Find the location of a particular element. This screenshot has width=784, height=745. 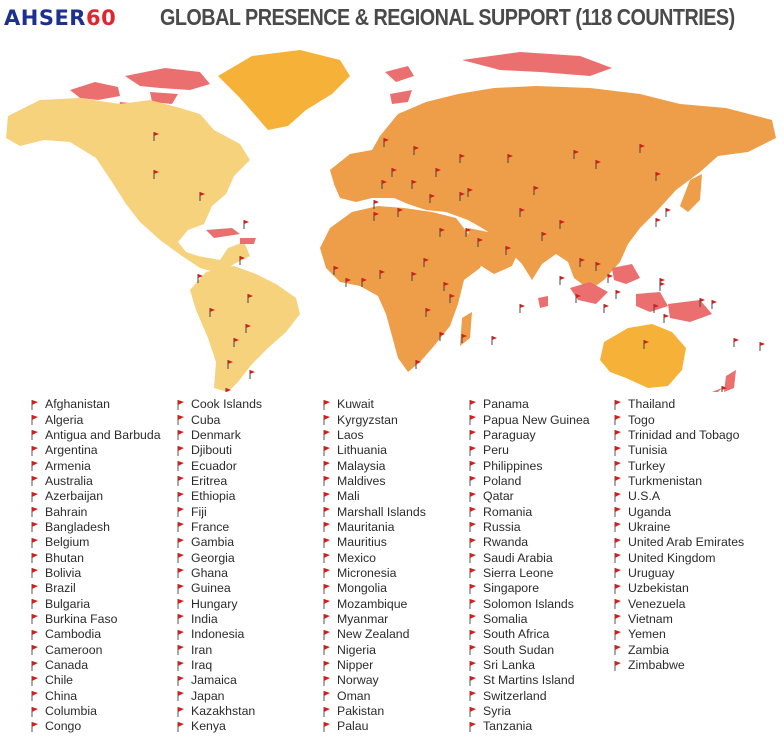

country-name: Ghana is located at coordinates (209, 572).